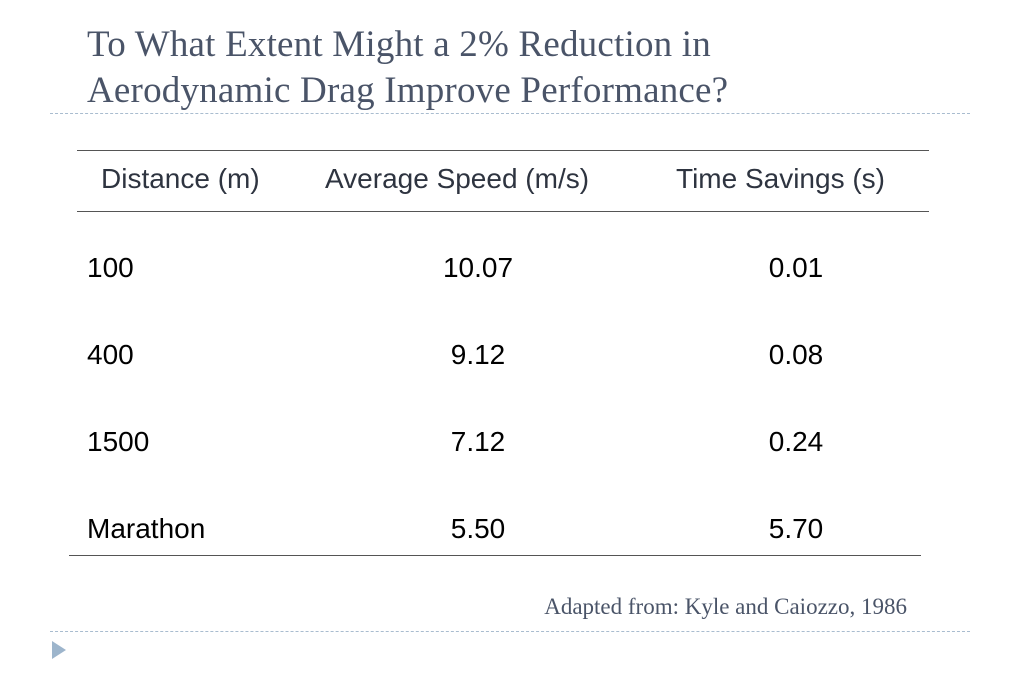 Image resolution: width=1023 pixels, height=682 pixels. Describe the element at coordinates (146, 528) in the screenshot. I see `cell-distance: Marathon` at that location.